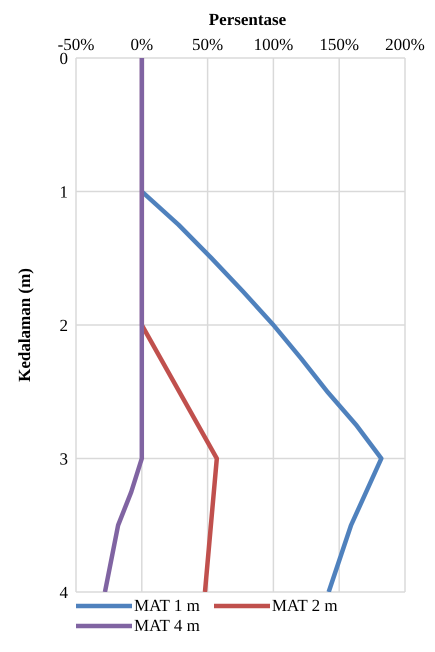 The width and height of the screenshot is (435, 652). I want to click on x-tick-label: 100%, so click(274, 44).